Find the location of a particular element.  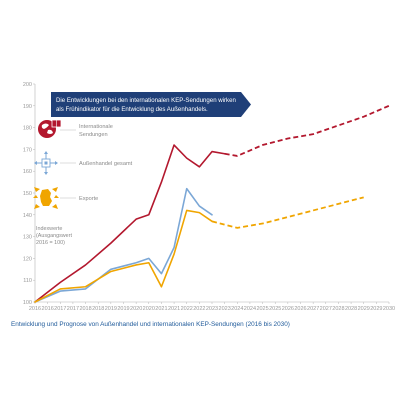

y-tick-label: 170 is located at coordinates (27, 150).